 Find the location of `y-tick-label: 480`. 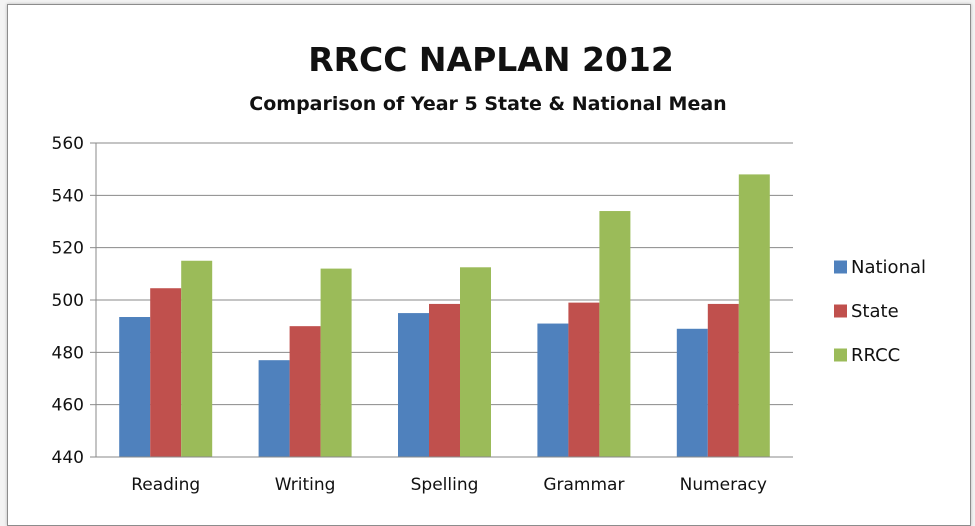

y-tick-label: 480 is located at coordinates (68, 353).